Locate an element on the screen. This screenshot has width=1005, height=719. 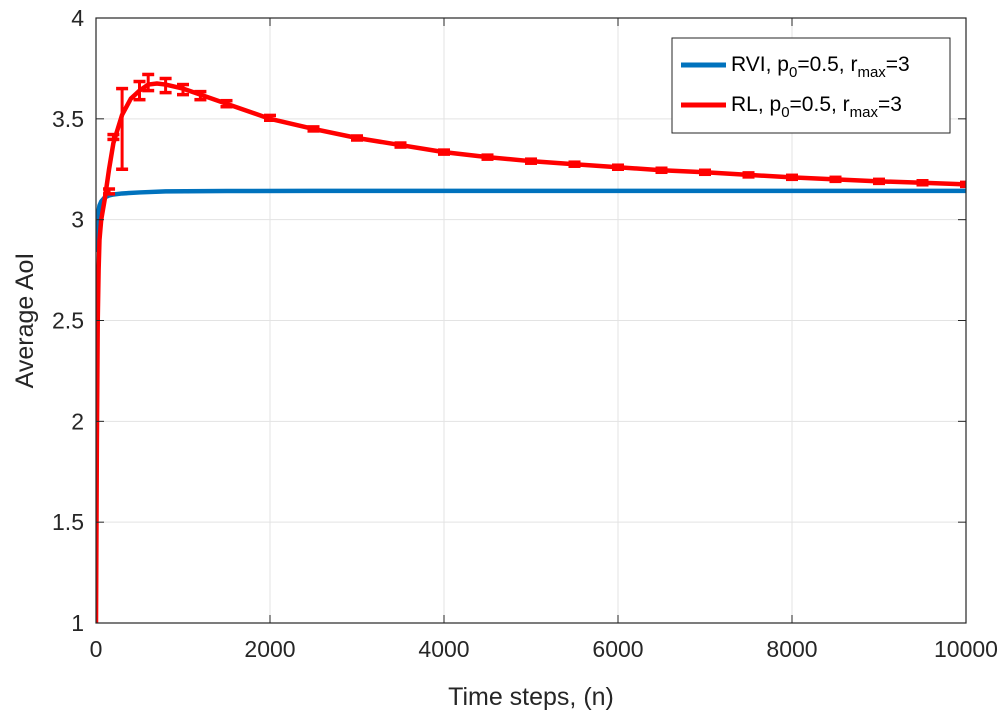
legend: RVI, p0=0.5, rmax=3 RL, p0=0.5, rmax=3 is located at coordinates (811, 85).